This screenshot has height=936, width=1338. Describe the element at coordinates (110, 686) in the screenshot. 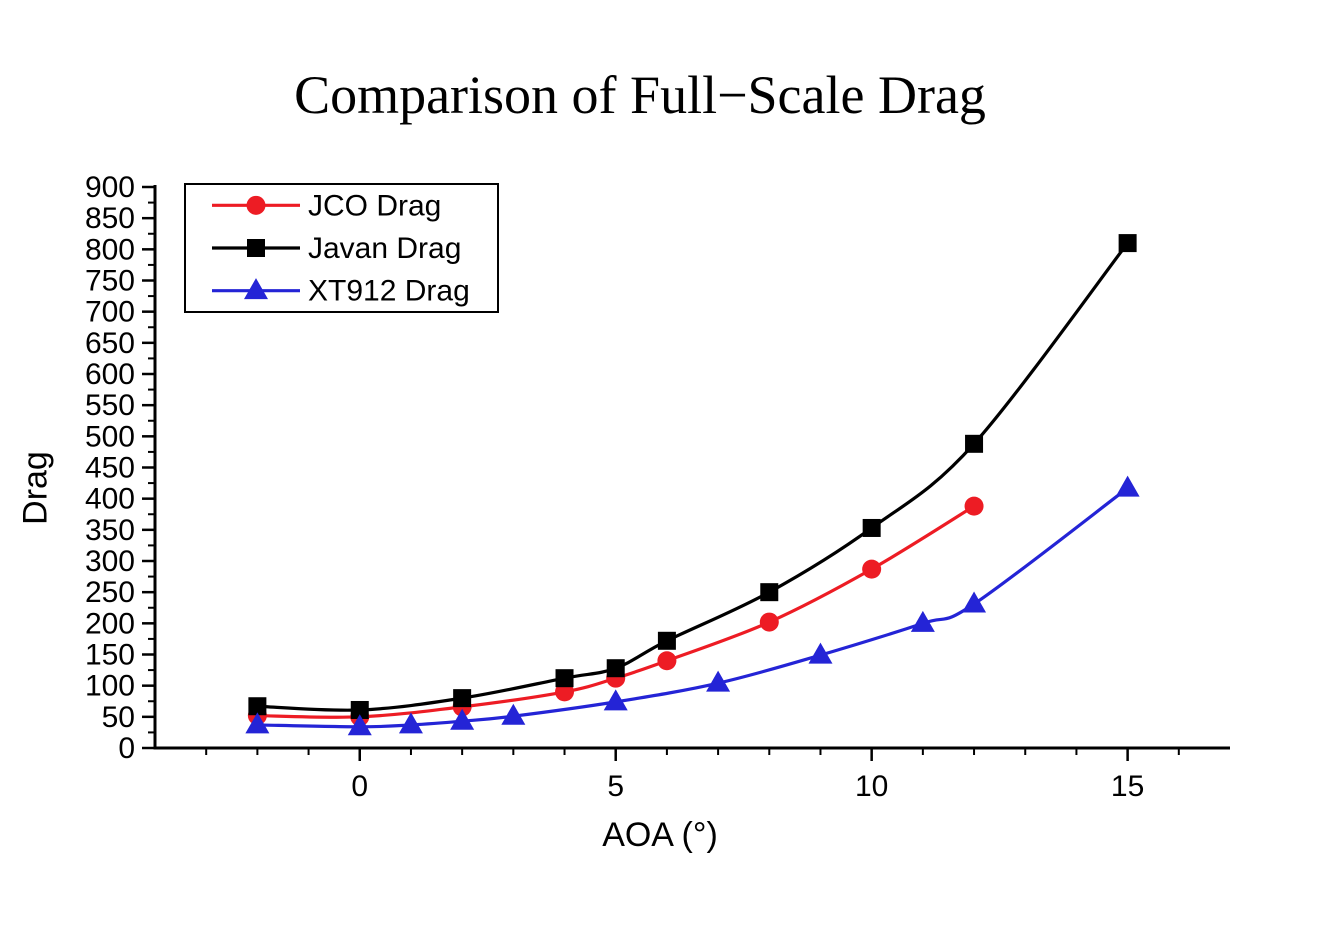

I see `y-tick-label: 100` at that location.